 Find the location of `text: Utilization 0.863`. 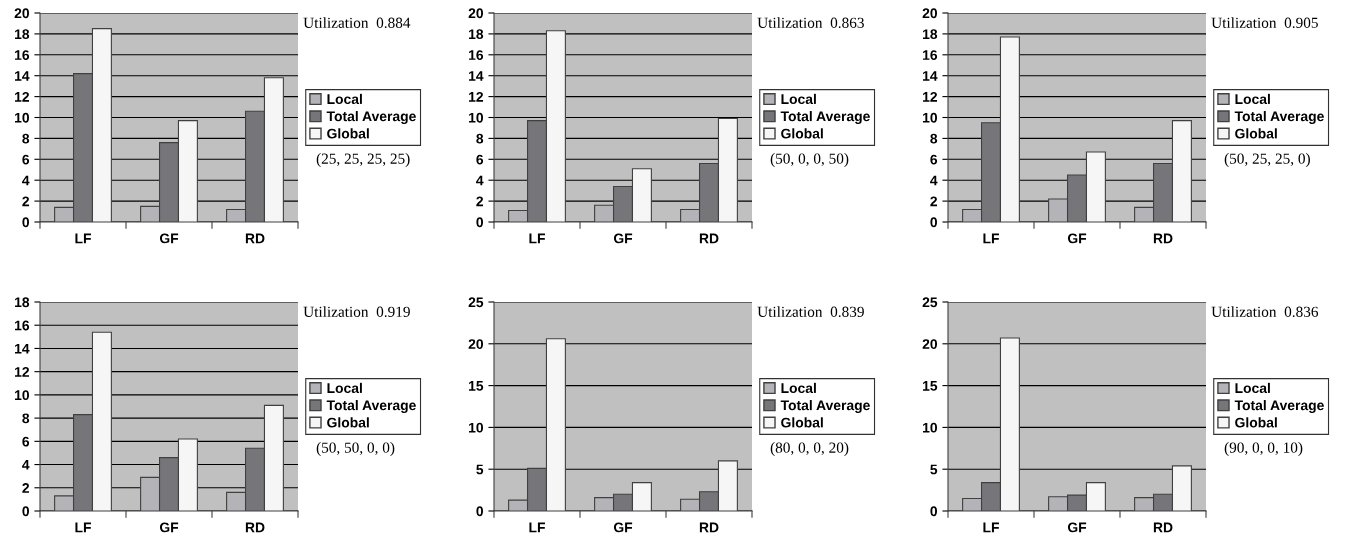

text: Utilization 0.863 is located at coordinates (810, 22).